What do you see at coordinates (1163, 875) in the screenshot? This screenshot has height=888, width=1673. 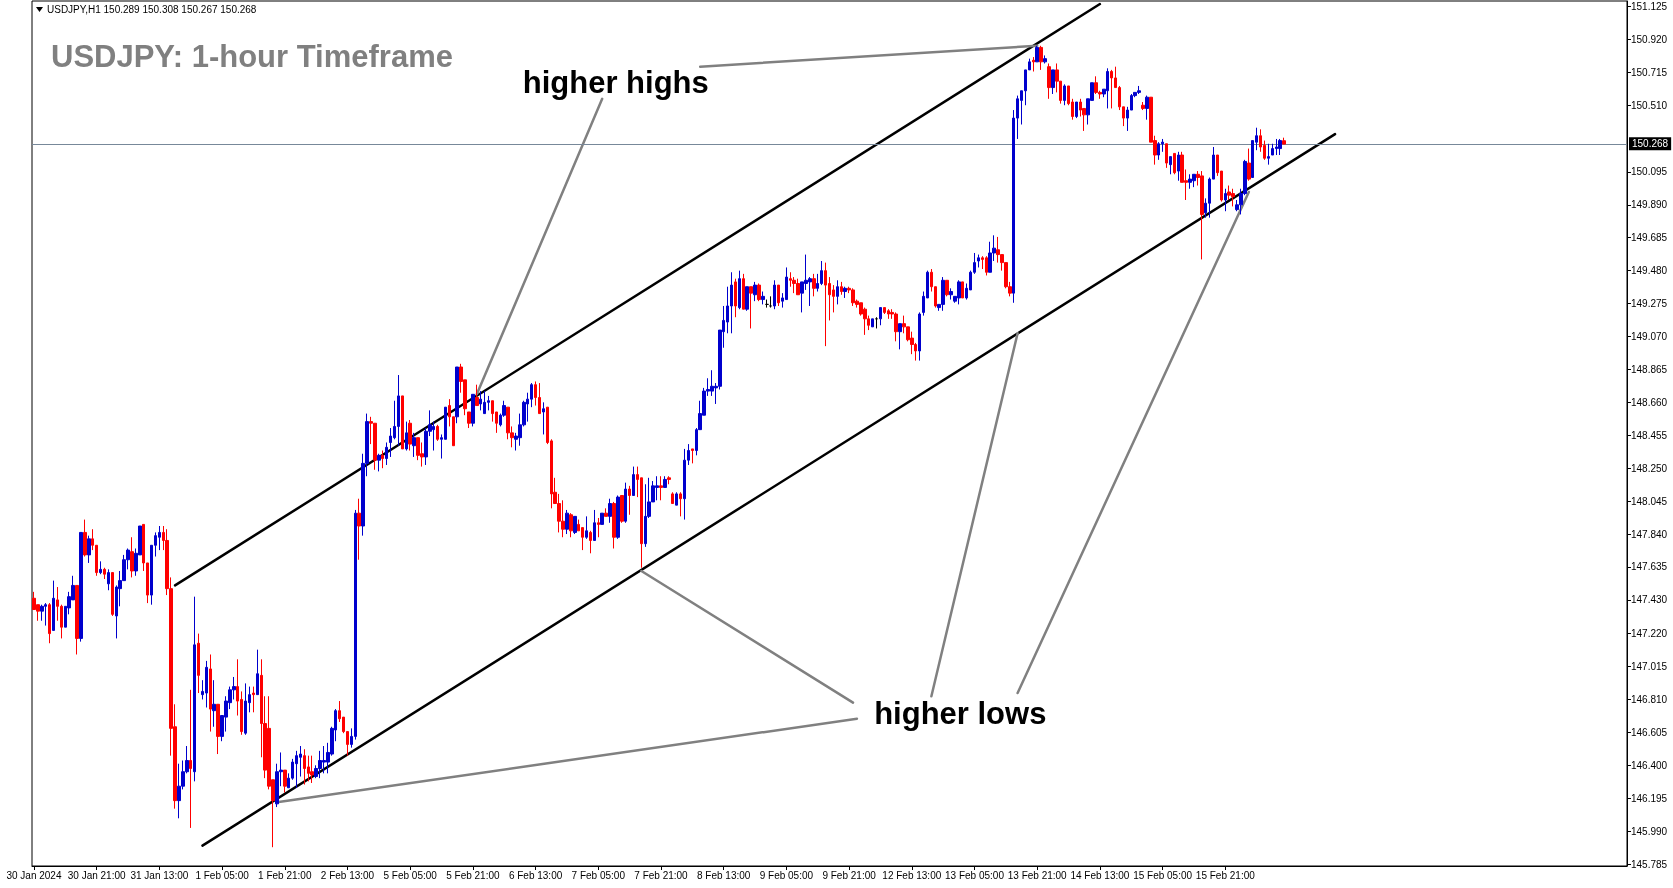 I see `x-tick-label: 15 Feb 05:00` at bounding box center [1163, 875].